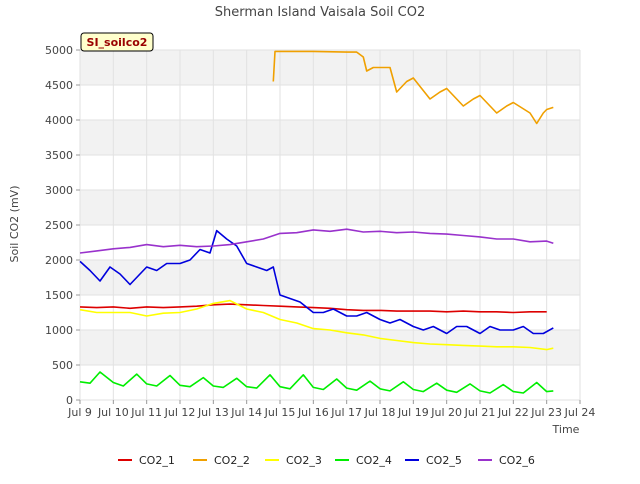  Describe the element at coordinates (62, 365) in the screenshot. I see `y-tick-label: 500` at that location.